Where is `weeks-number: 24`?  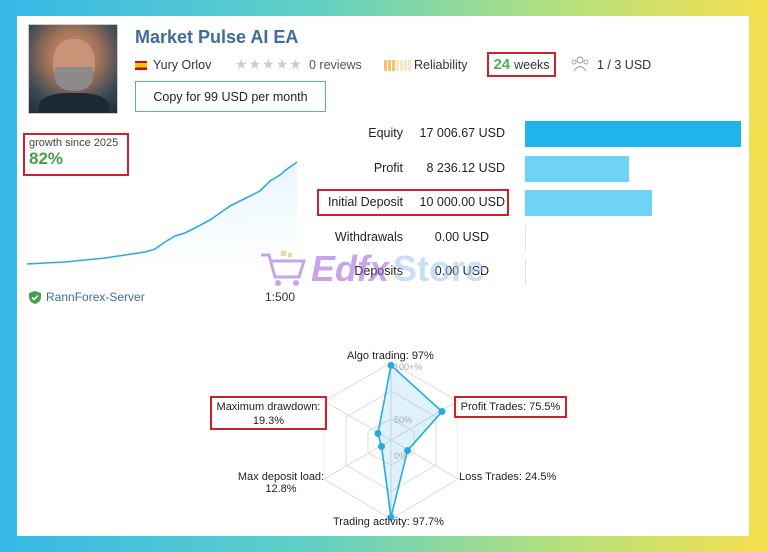
weeks-number: 24 is located at coordinates (502, 64).